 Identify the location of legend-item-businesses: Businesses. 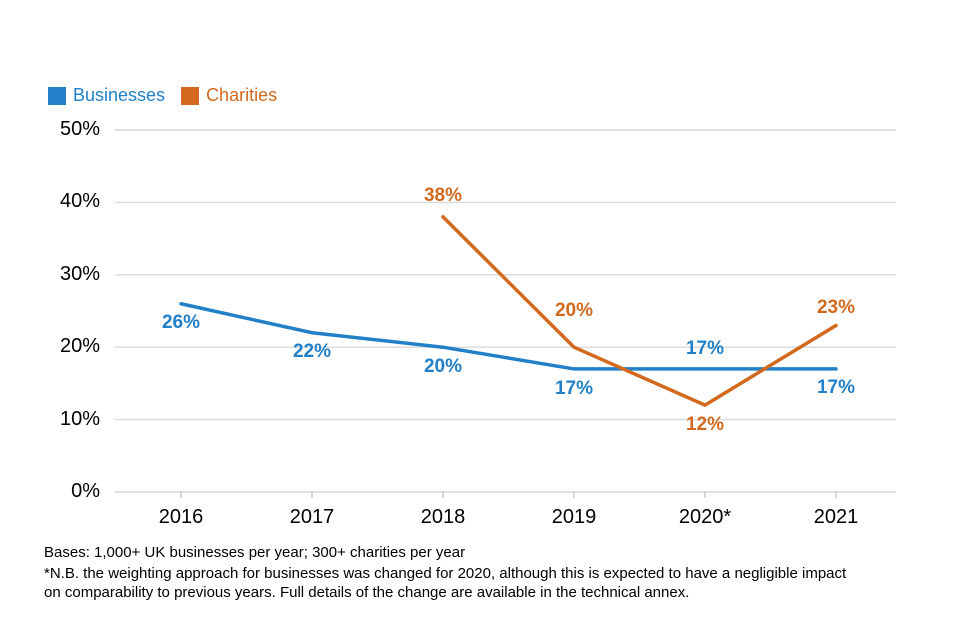
(106, 95).